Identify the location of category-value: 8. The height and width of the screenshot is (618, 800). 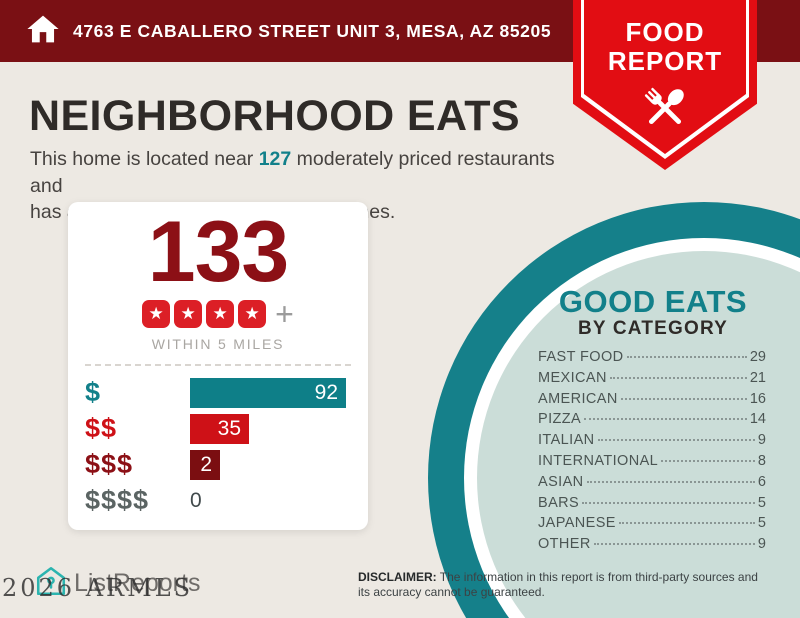
(761, 460).